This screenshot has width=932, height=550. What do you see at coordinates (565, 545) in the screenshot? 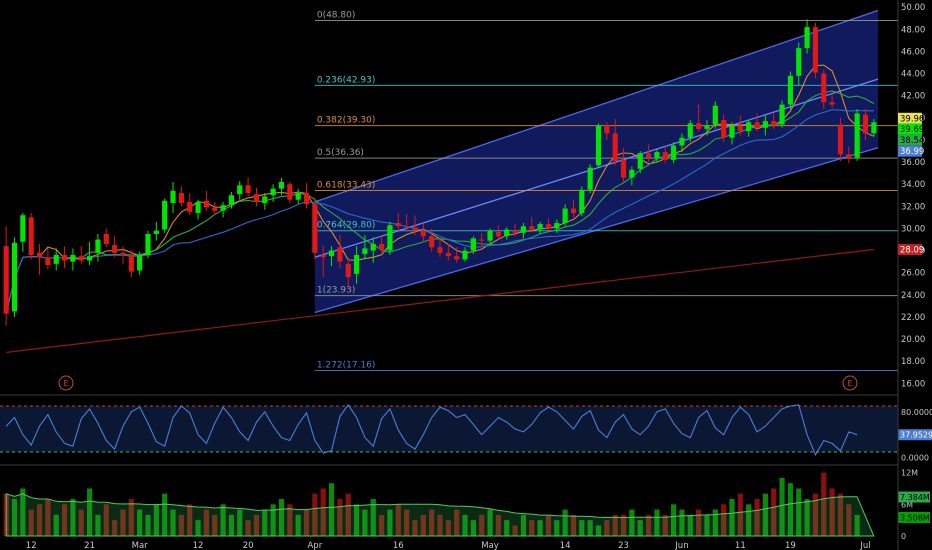
I see `date-tick-label: 14` at bounding box center [565, 545].